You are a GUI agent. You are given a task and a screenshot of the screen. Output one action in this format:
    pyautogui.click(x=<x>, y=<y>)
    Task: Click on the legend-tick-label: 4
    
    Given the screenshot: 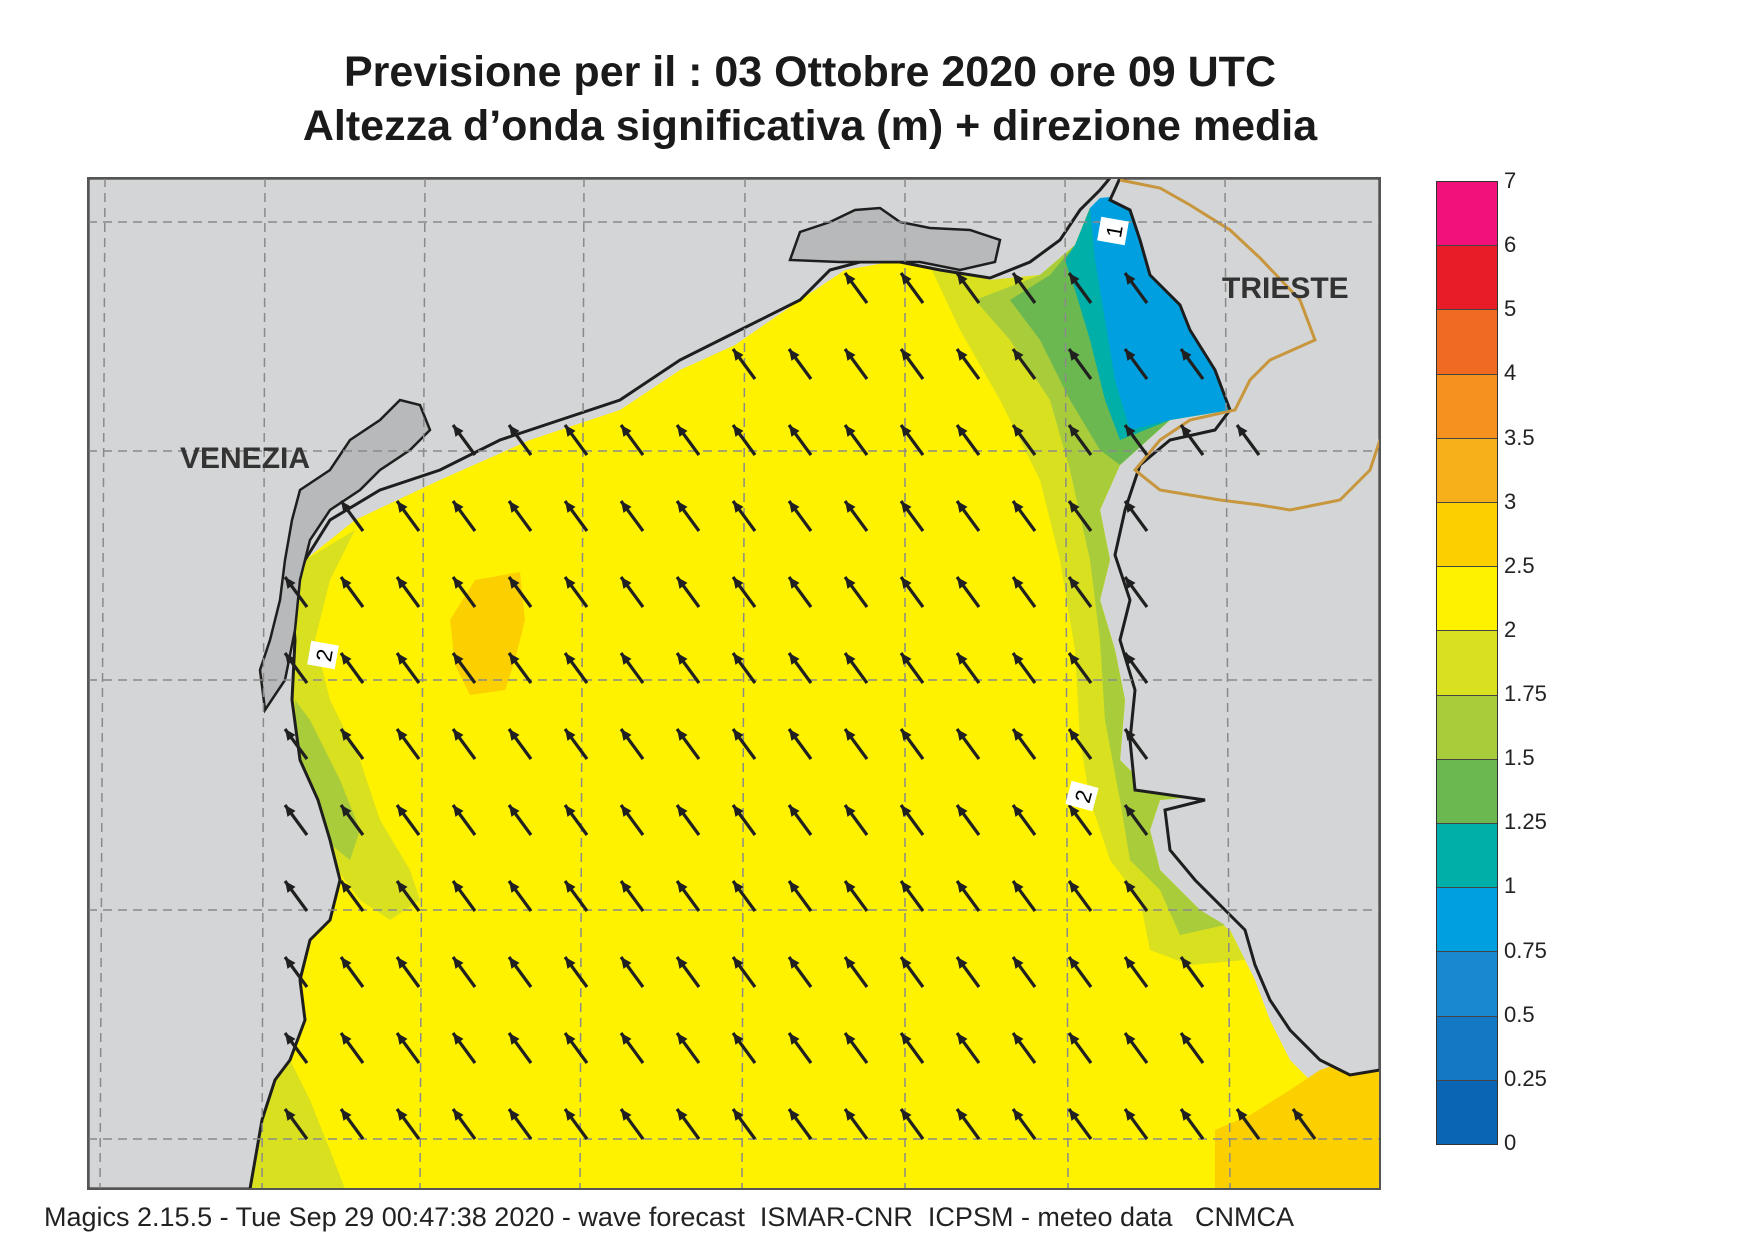 What is the action you would take?
    pyautogui.click(x=1510, y=373)
    